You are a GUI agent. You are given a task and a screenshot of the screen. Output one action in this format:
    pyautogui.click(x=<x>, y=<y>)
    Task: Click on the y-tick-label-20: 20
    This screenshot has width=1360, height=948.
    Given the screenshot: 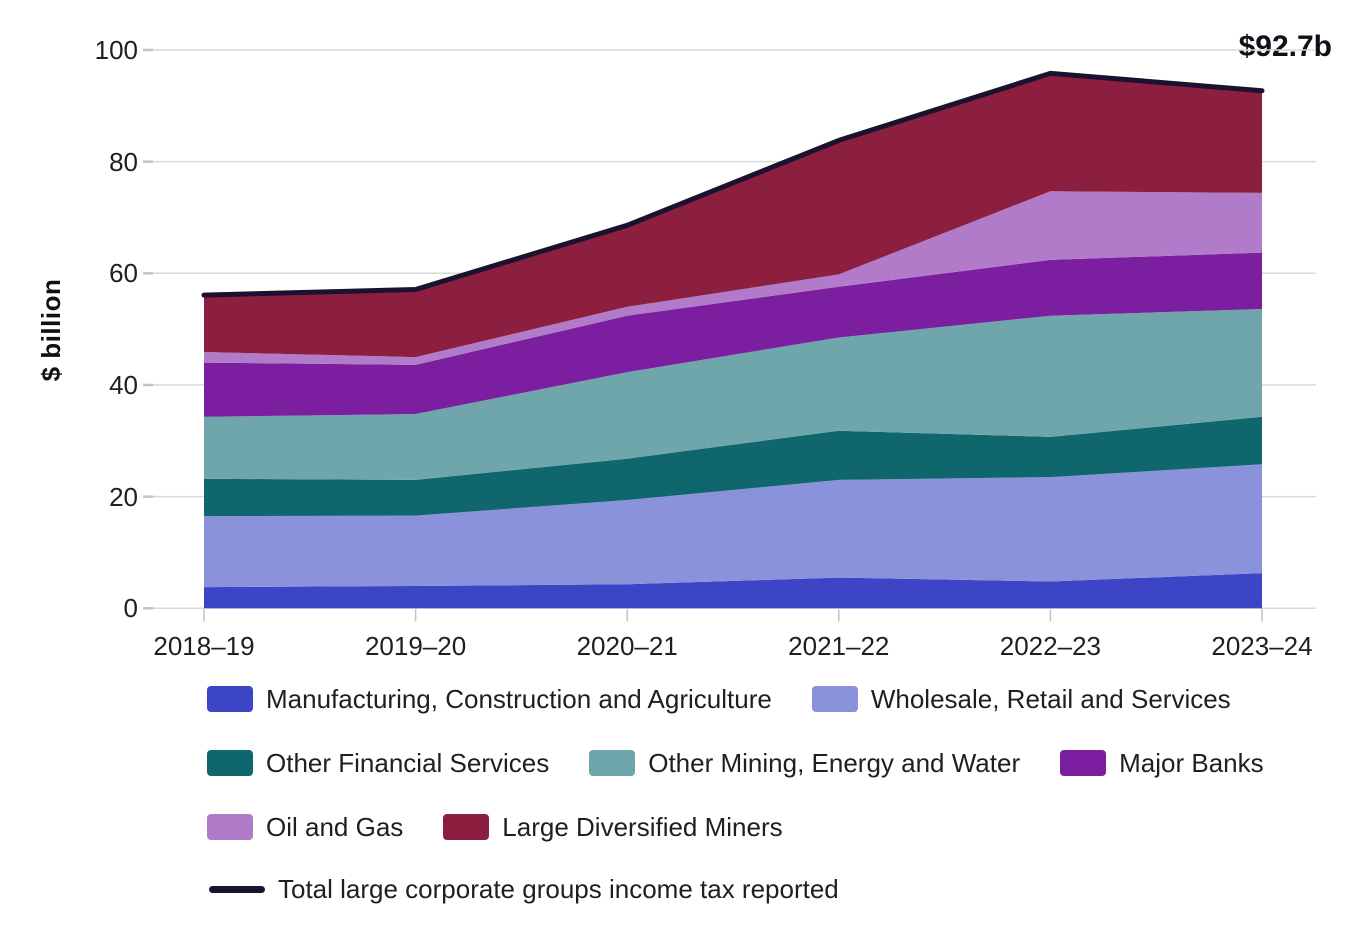 What is the action you would take?
    pyautogui.click(x=123, y=496)
    